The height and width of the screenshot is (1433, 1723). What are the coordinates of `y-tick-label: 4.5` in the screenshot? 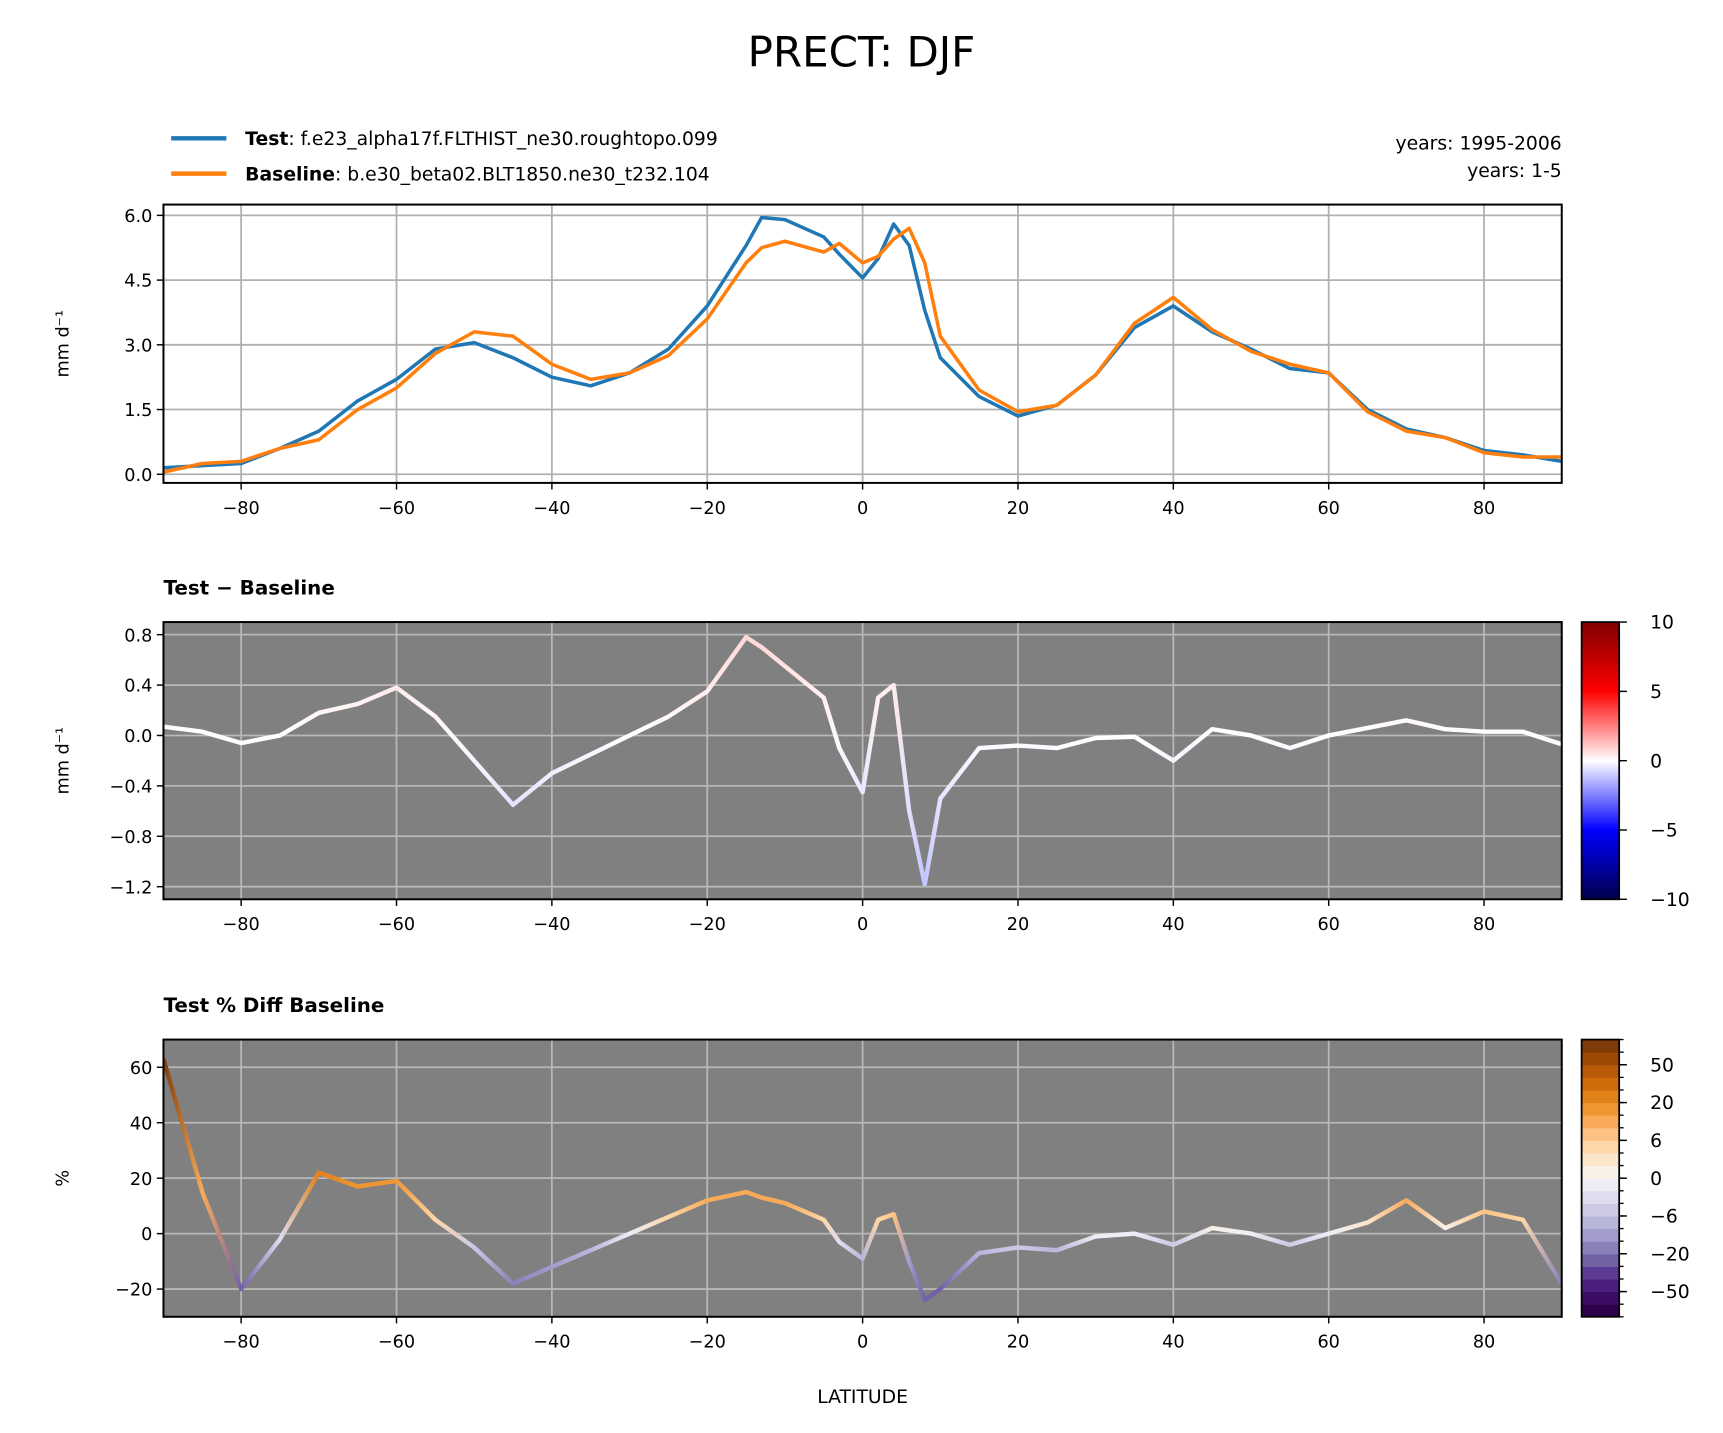 It's located at (138, 282).